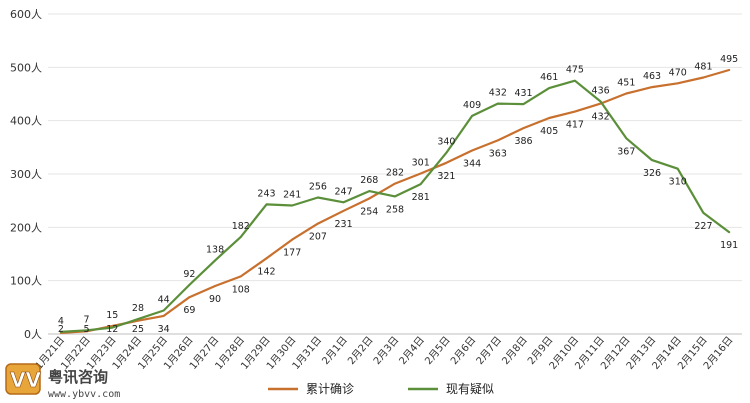  I want to click on data-label-confirmed: 470, so click(678, 72).